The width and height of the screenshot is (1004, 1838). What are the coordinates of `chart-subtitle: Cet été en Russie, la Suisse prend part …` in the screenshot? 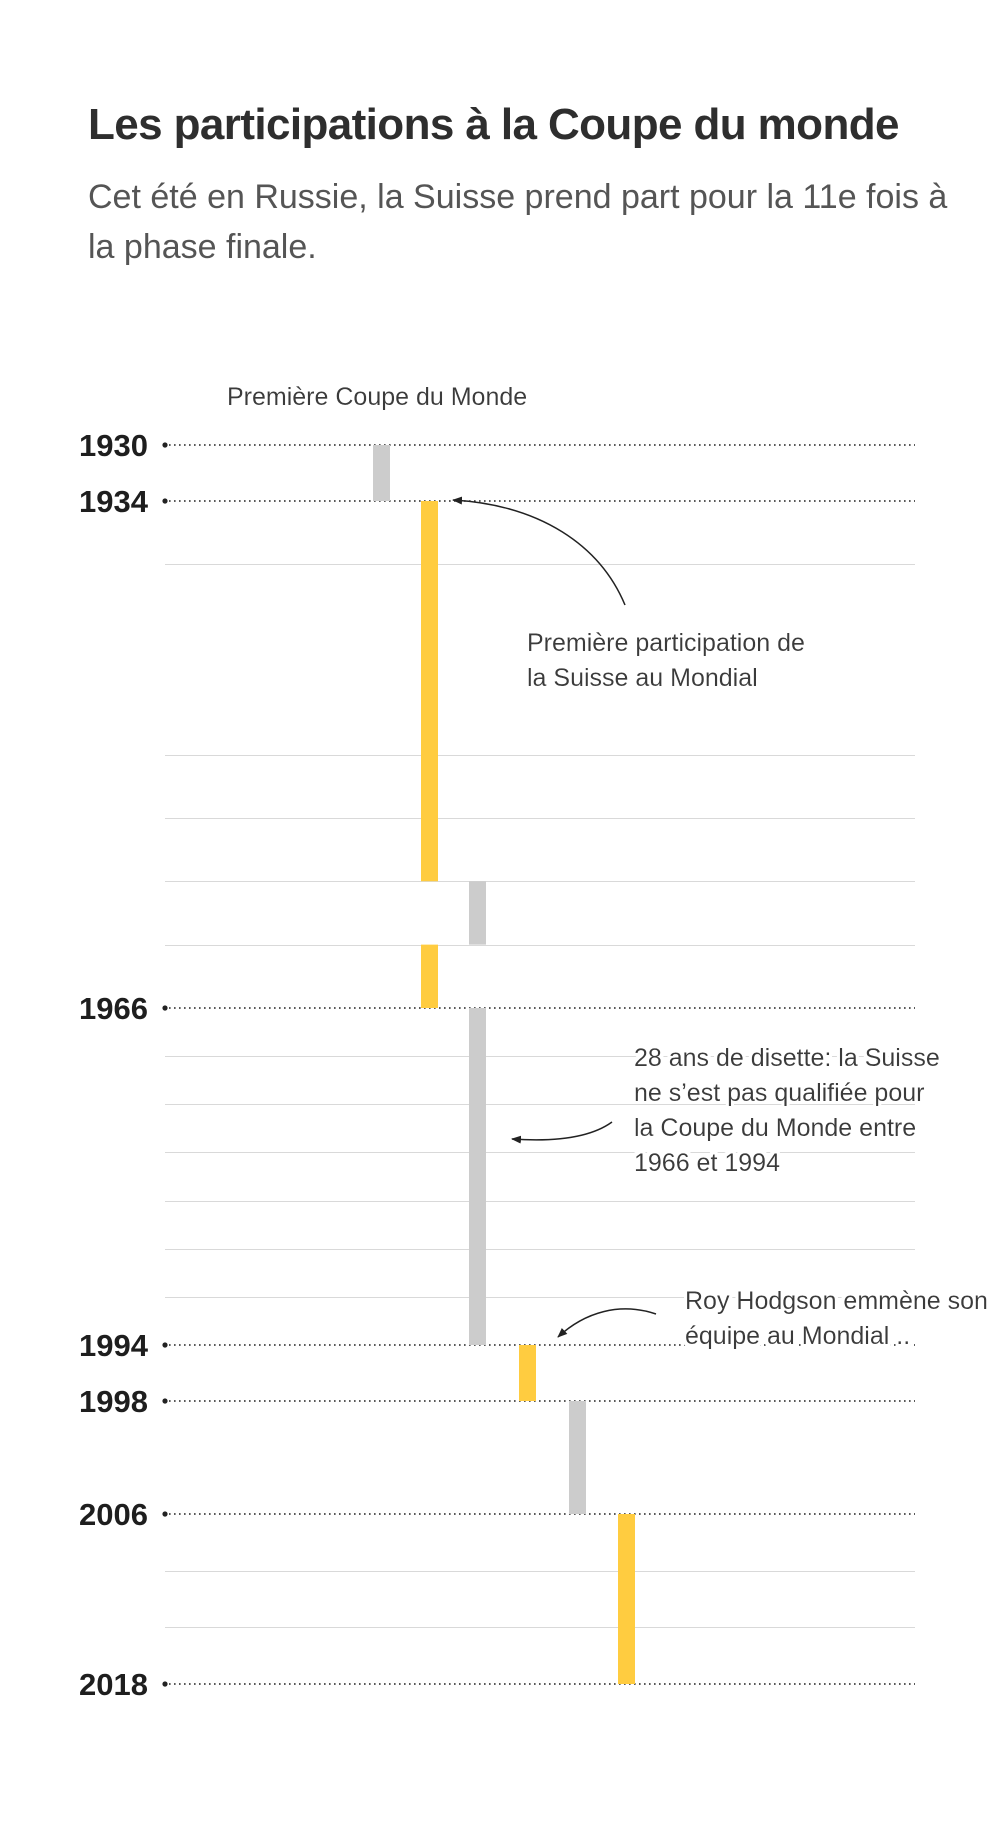 It's located at (518, 222).